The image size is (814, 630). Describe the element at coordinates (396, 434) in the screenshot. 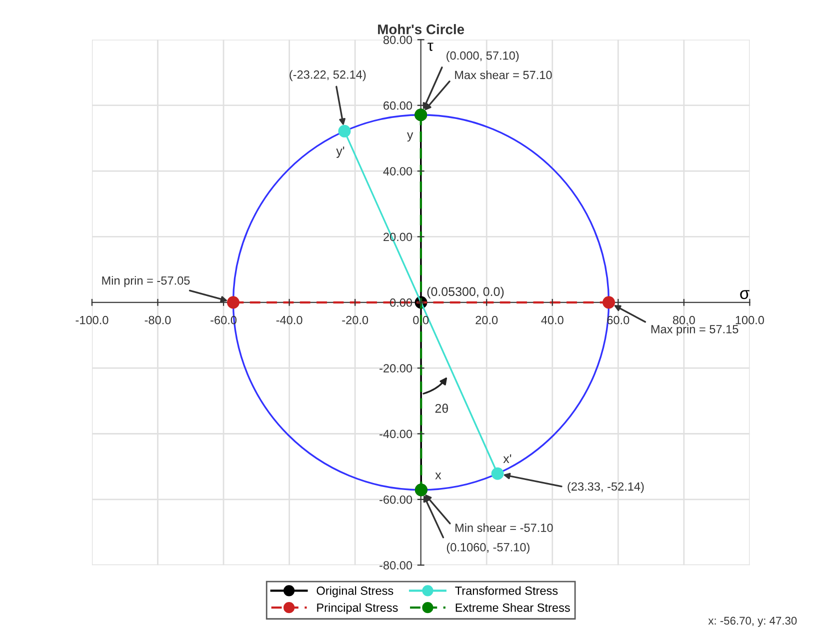

I see `y-tick-label: -40.00` at that location.